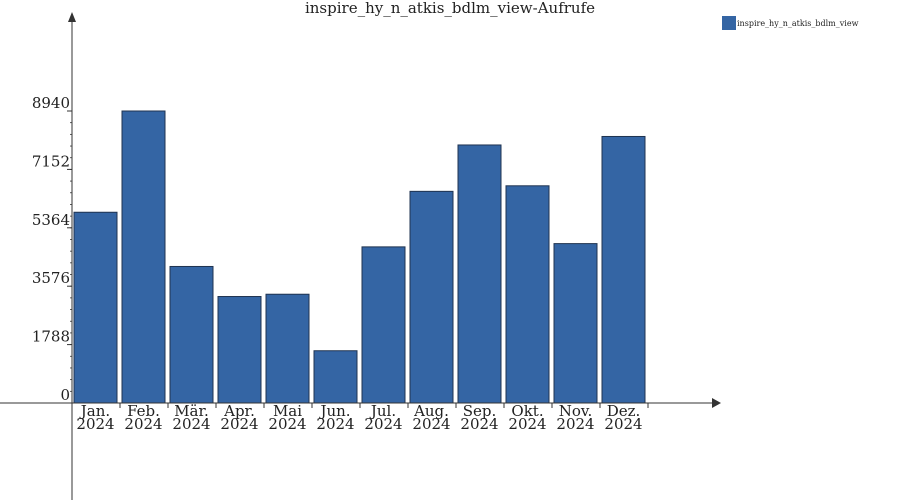  What do you see at coordinates (383, 325) in the screenshot?
I see `bar-jul` at bounding box center [383, 325].